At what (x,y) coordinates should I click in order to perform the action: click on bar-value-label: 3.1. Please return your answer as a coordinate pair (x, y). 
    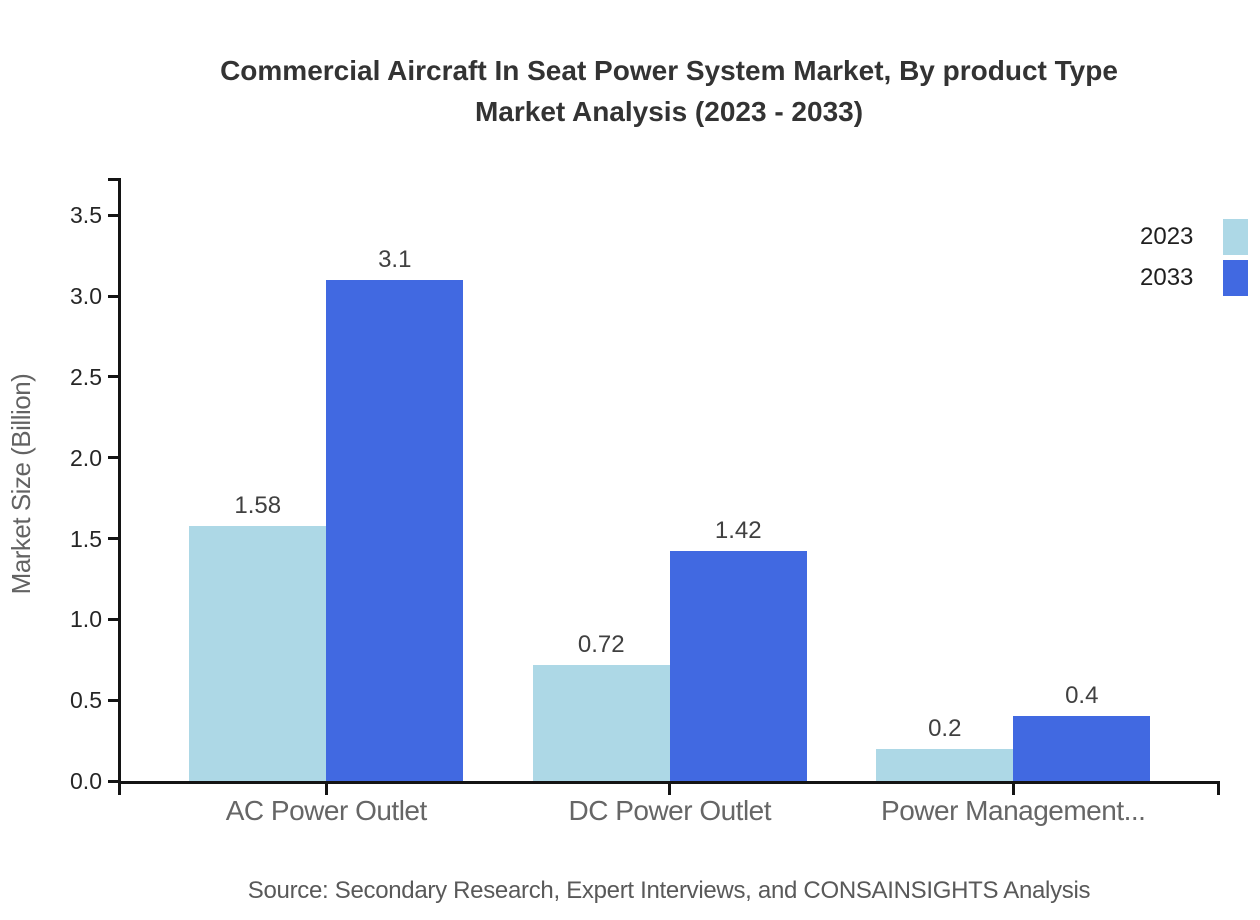
    Looking at the image, I should click on (395, 259).